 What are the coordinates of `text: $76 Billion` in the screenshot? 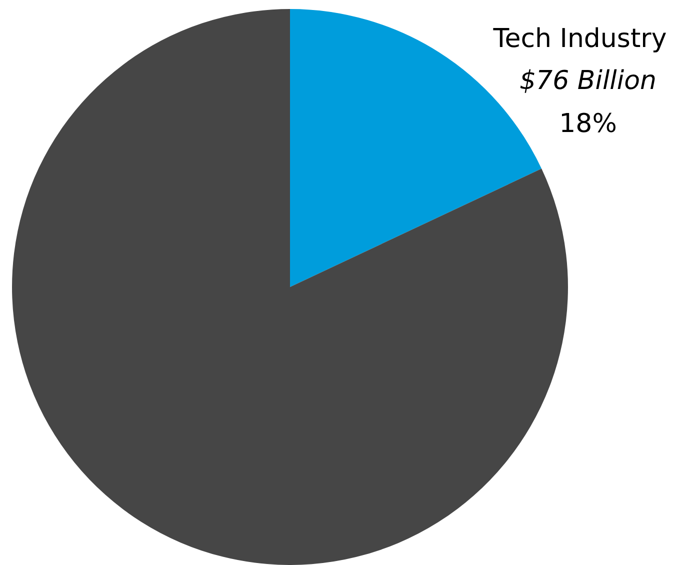 It's located at (588, 81).